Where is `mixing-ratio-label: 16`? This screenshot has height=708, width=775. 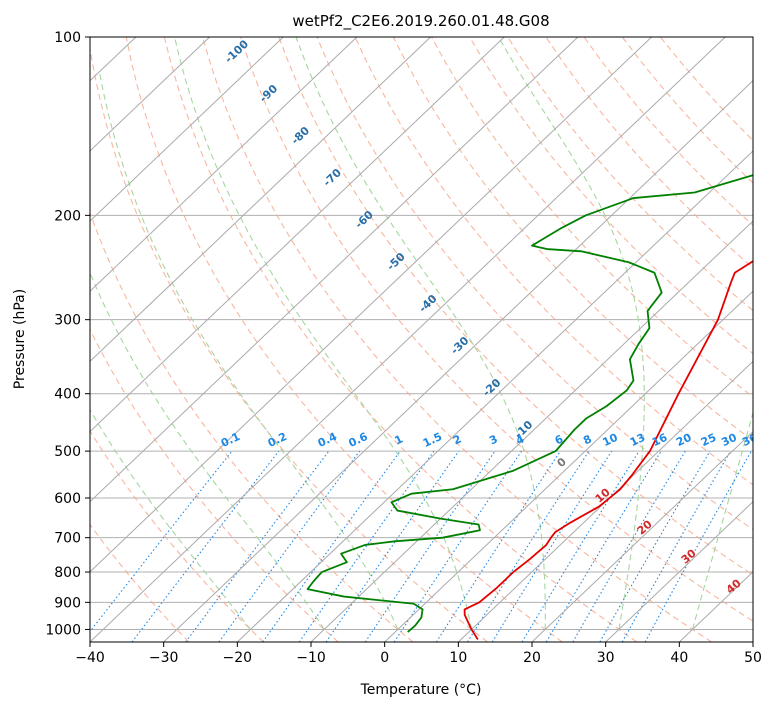
mixing-ratio-label: 16 is located at coordinates (660, 440).